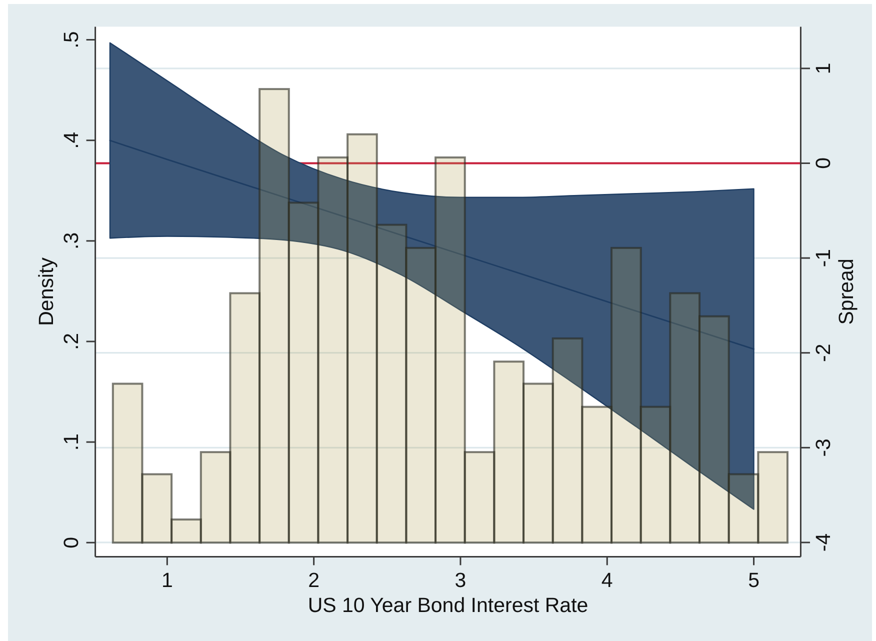  What do you see at coordinates (71, 140) in the screenshot?
I see `y-tick-label: .4` at bounding box center [71, 140].